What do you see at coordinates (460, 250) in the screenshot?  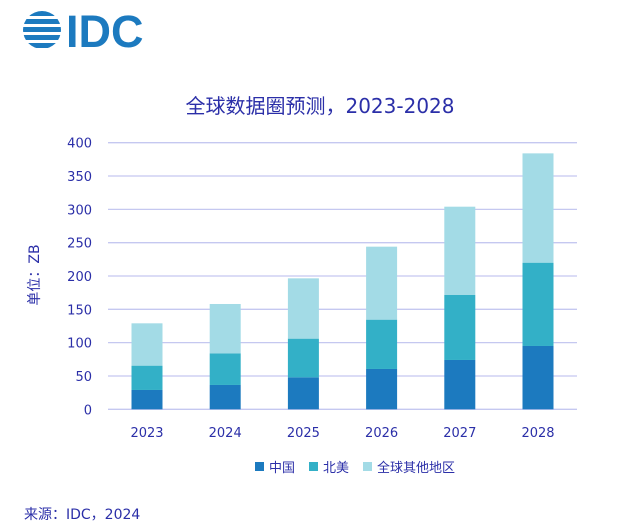 I see `bar-segment-2027-全球其他地区` at bounding box center [460, 250].